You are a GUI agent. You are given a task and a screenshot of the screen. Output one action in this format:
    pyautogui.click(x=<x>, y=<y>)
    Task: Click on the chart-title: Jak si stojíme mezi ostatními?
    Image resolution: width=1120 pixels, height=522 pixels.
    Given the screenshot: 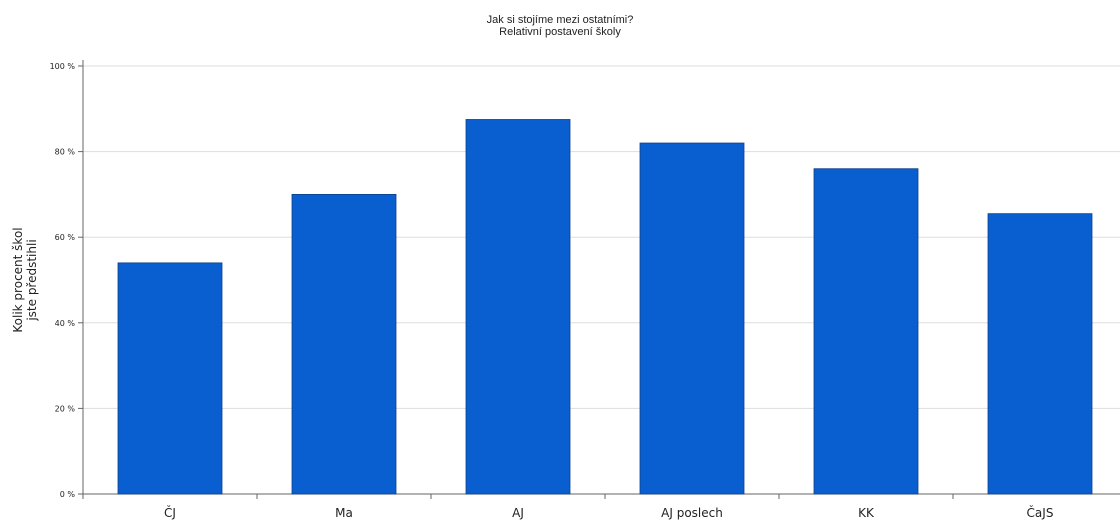 What is the action you would take?
    pyautogui.click(x=560, y=20)
    